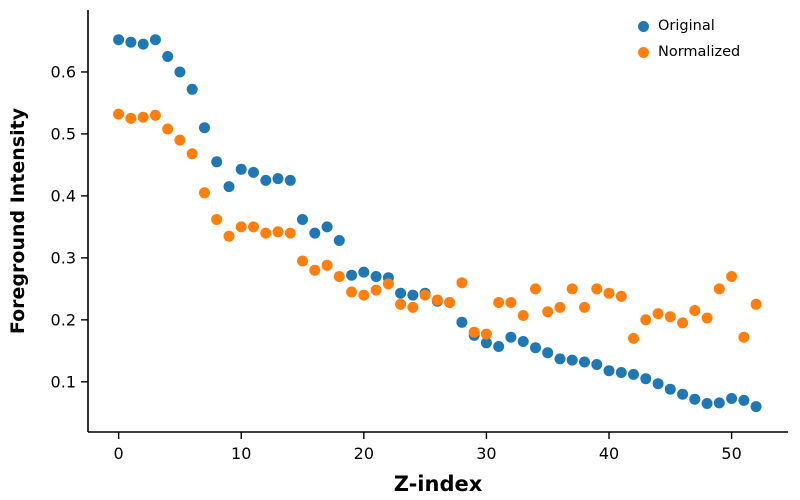 The width and height of the screenshot is (800, 500). What do you see at coordinates (643, 26) in the screenshot?
I see `original-marker-icon` at bounding box center [643, 26].